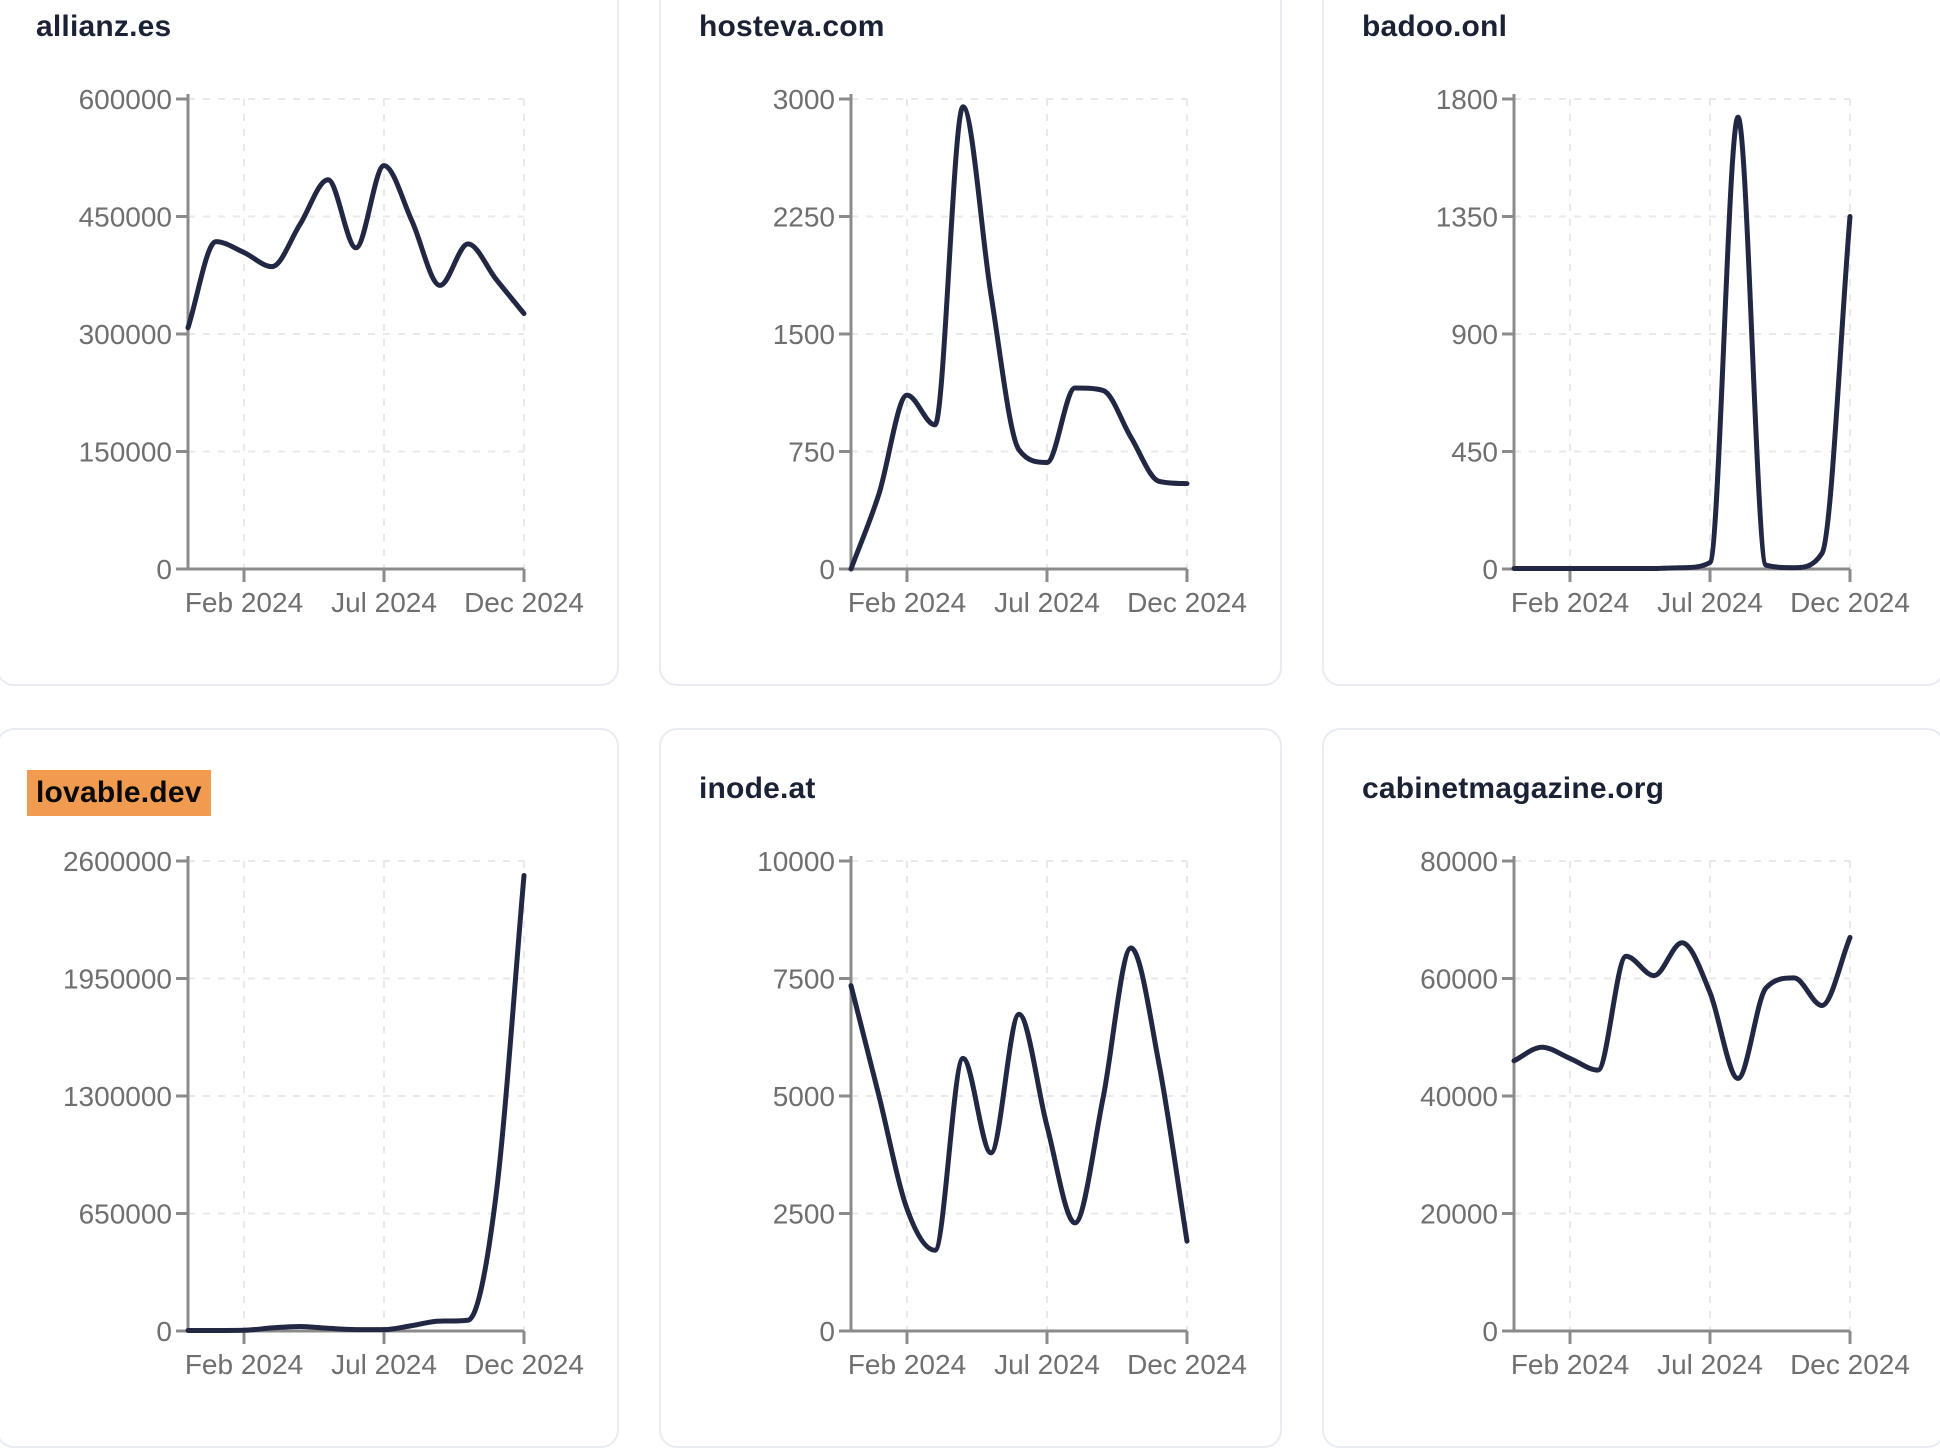 The height and width of the screenshot is (1452, 1940). Describe the element at coordinates (117, 979) in the screenshot. I see `y-tick-label: 1950000` at that location.